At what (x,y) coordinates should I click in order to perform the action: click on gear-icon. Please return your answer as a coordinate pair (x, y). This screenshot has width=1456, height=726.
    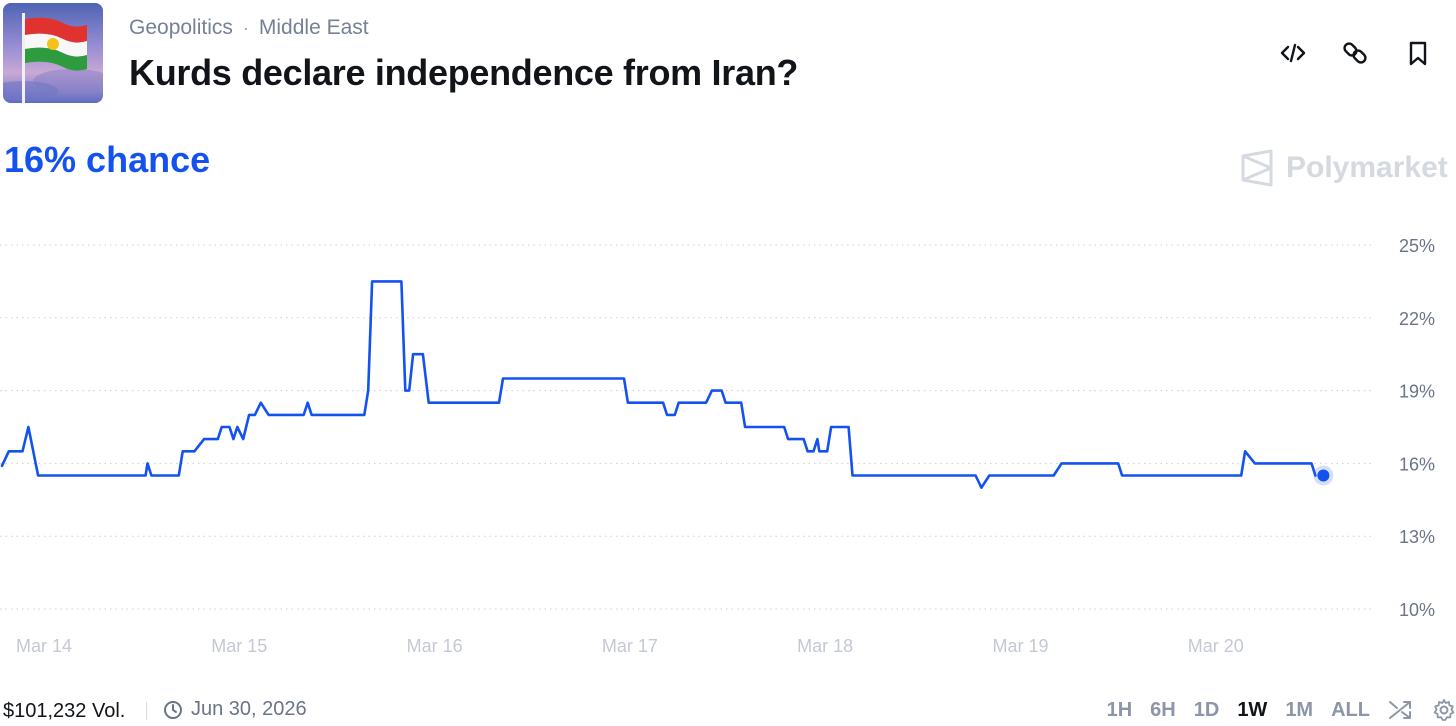
    Looking at the image, I should click on (1444, 710).